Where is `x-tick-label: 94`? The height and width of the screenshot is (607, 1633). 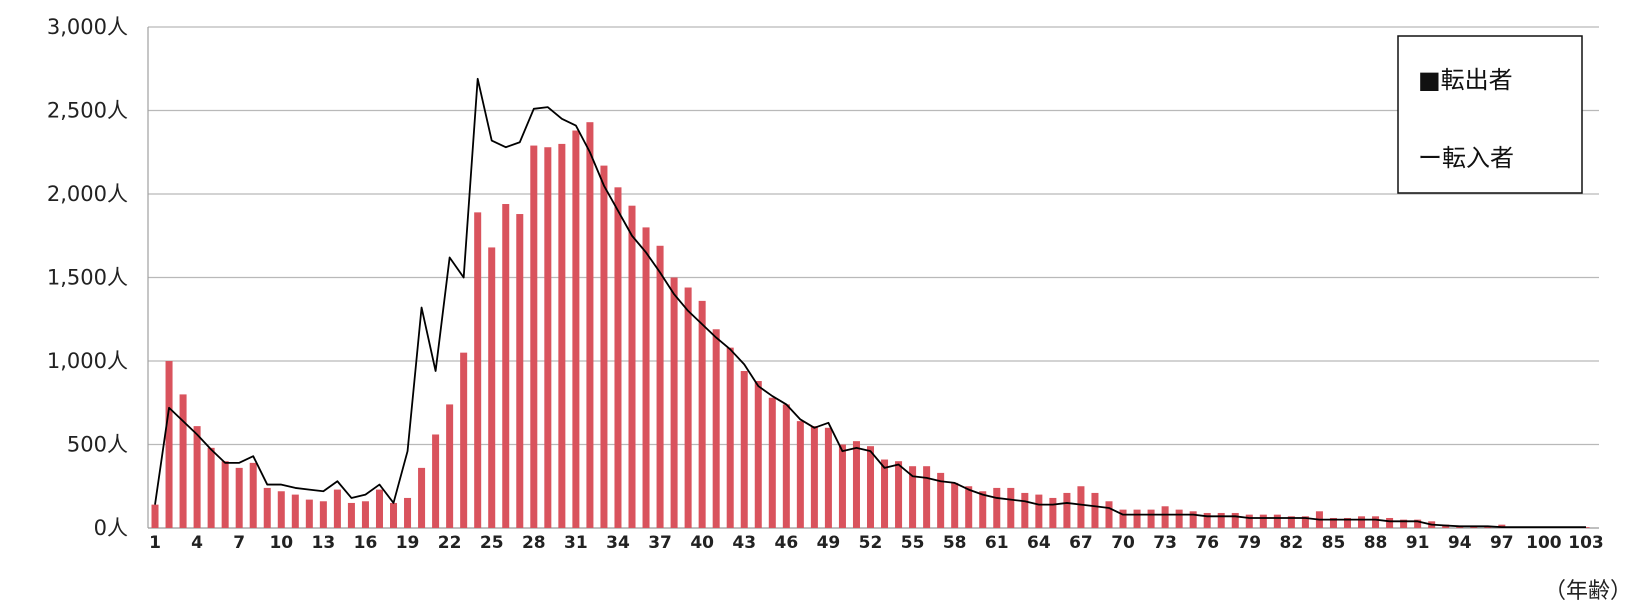 x-tick-label: 94 is located at coordinates (1460, 543).